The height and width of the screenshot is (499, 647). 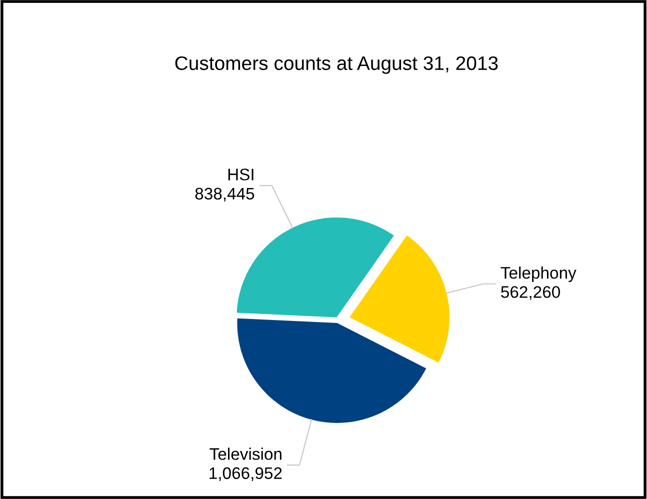 I want to click on data-label: 1,066,952, so click(x=246, y=474).